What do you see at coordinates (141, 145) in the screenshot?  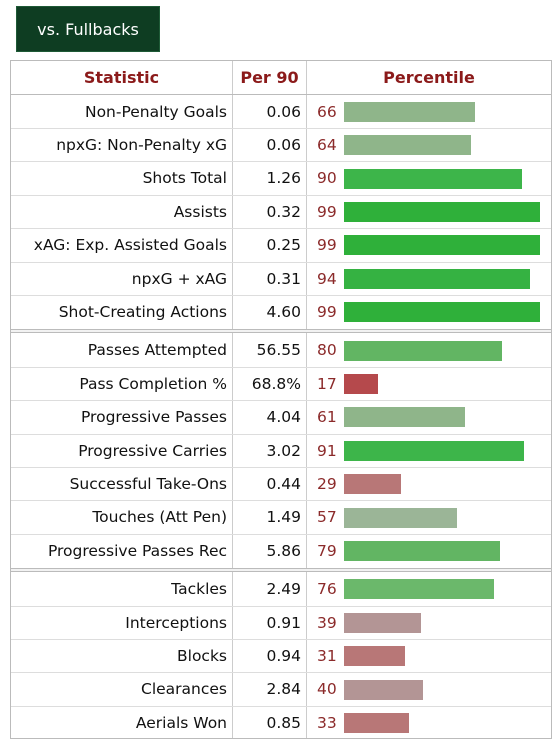 I see `statistic-name: npxG: Non-Penalty xG` at bounding box center [141, 145].